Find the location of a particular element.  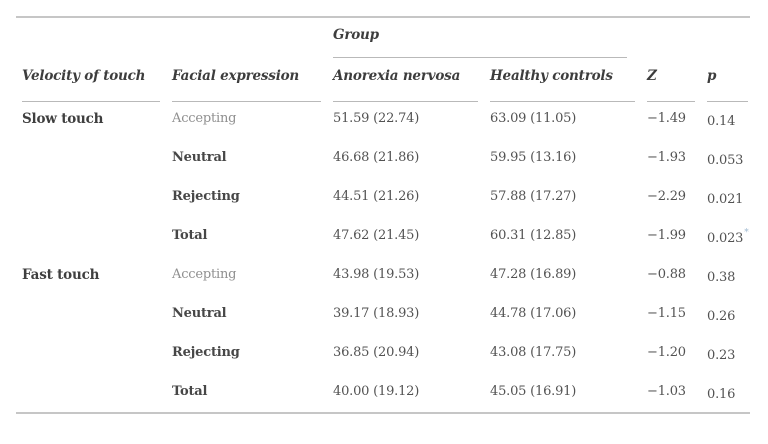

table-group-spanner-row: Group is located at coordinates (385, 38).